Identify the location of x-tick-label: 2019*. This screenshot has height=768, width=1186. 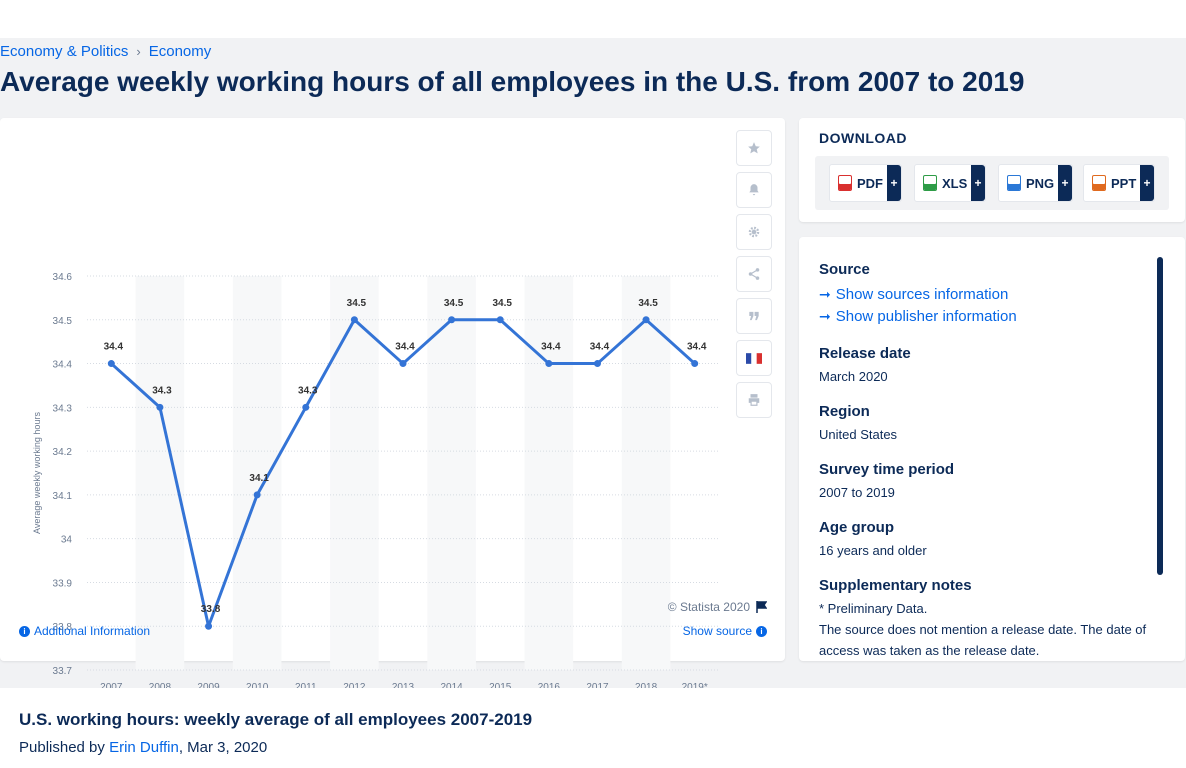
(695, 687).